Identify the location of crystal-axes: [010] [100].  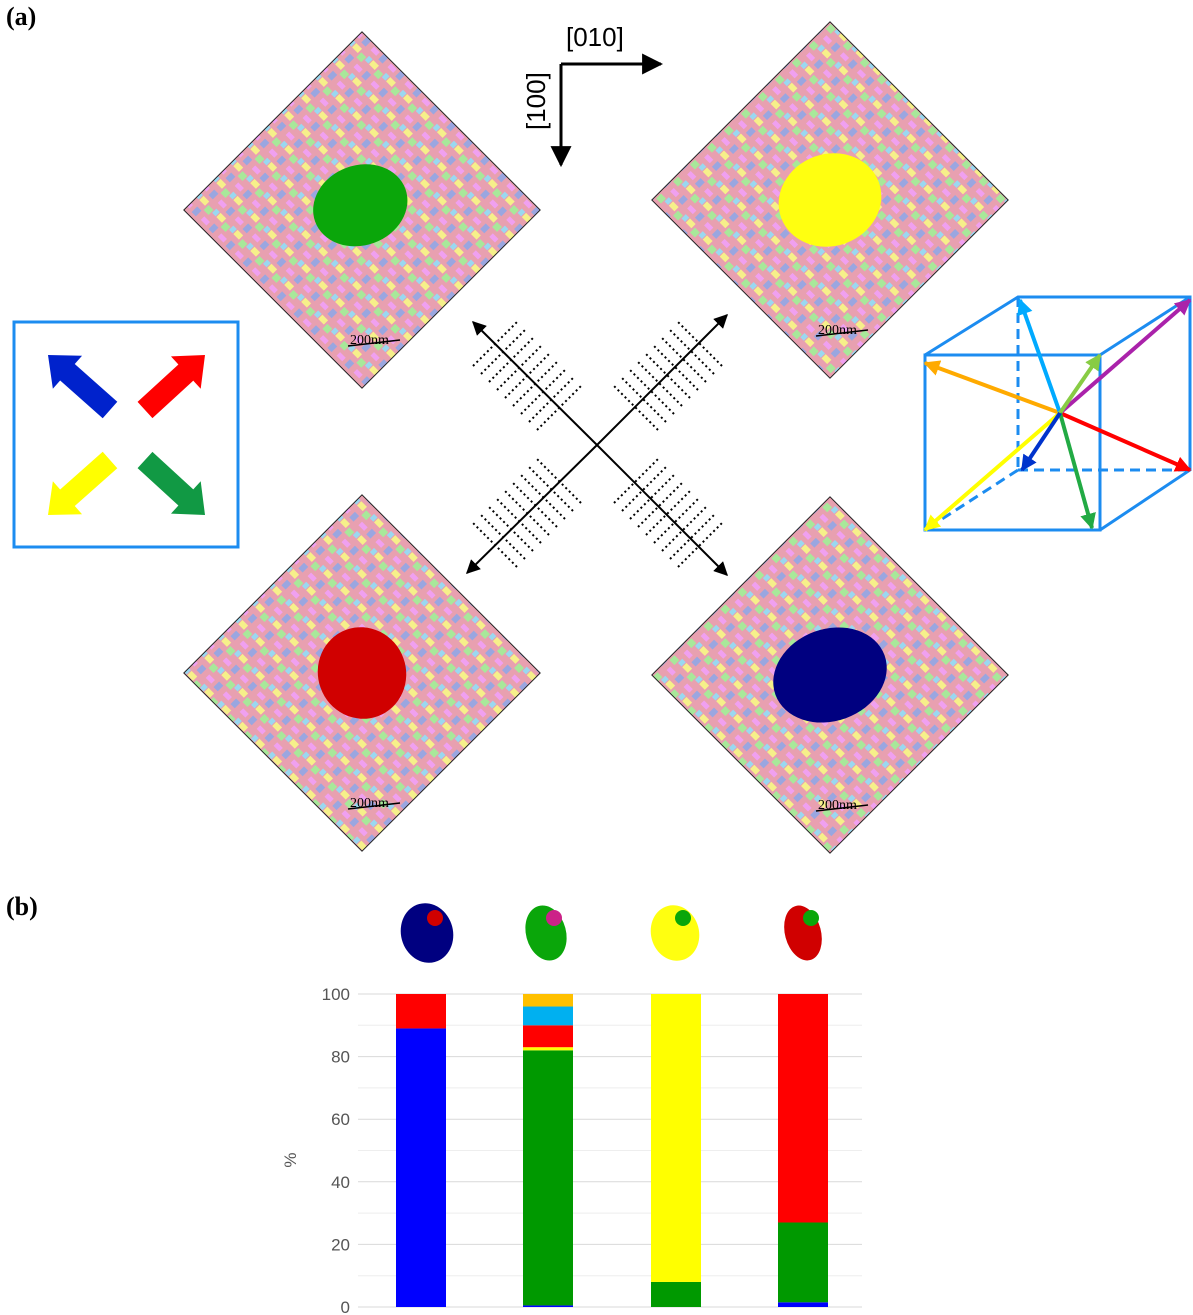
(592, 95).